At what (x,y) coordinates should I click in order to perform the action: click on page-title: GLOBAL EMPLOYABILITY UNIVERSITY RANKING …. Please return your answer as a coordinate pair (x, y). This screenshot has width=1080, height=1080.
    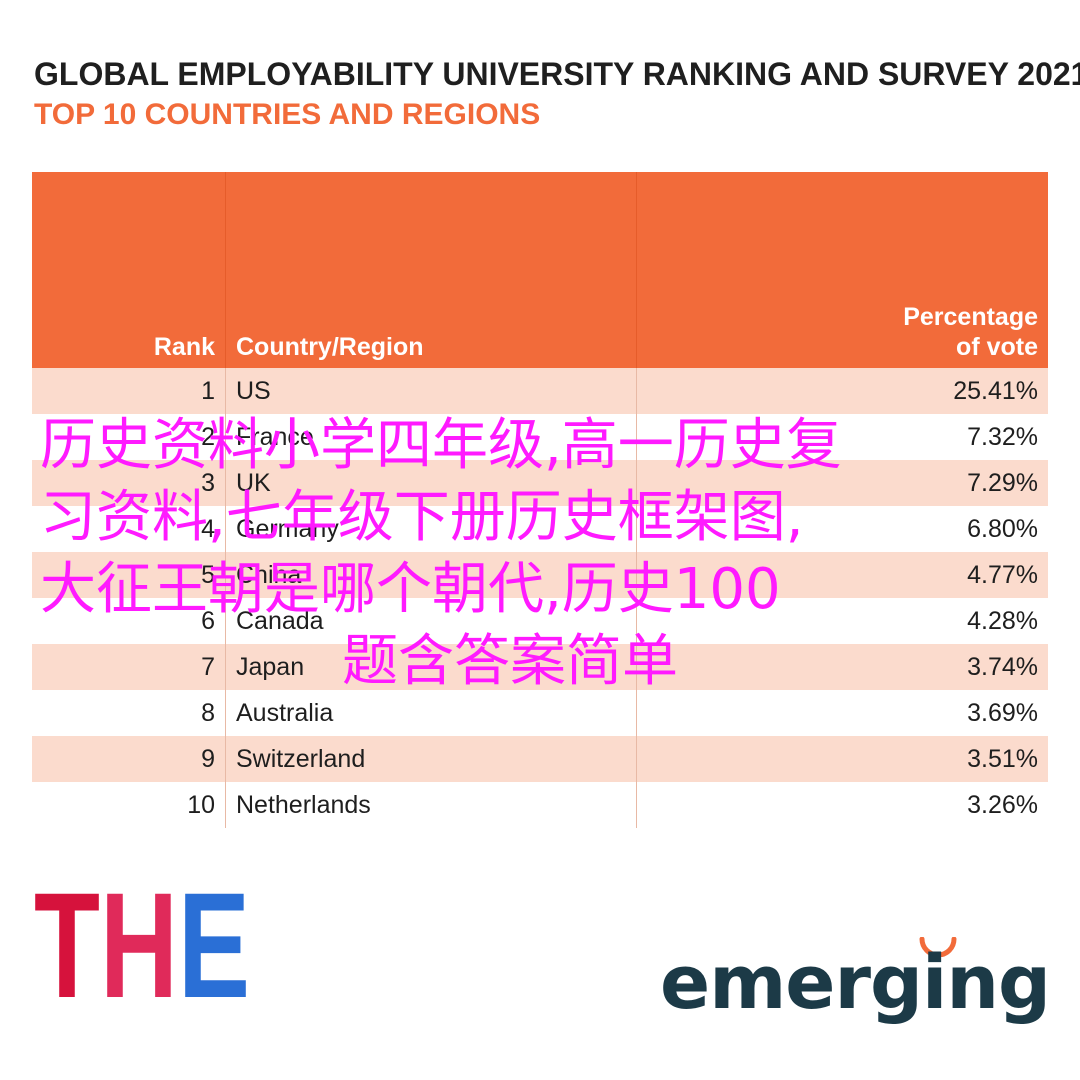
    Looking at the image, I should click on (557, 74).